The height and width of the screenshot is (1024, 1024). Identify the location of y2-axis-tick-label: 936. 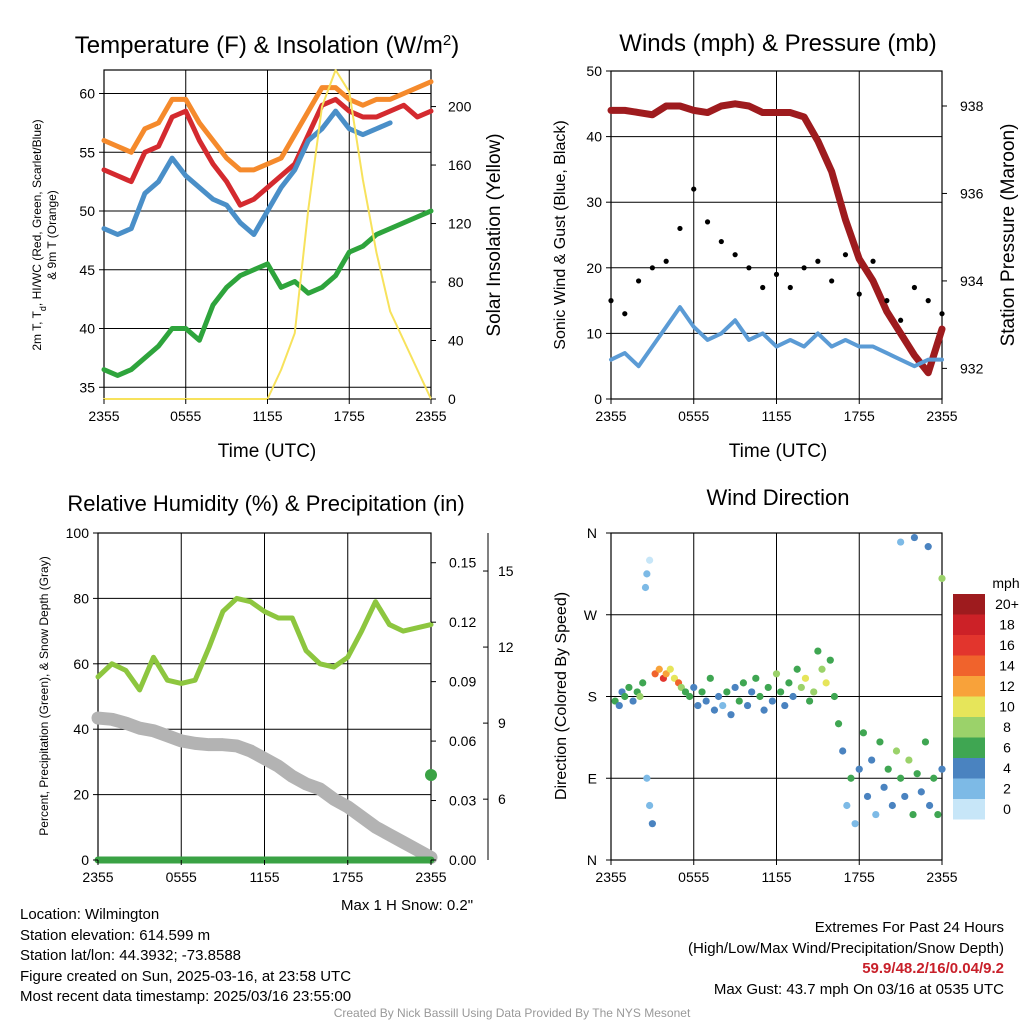
(972, 193).